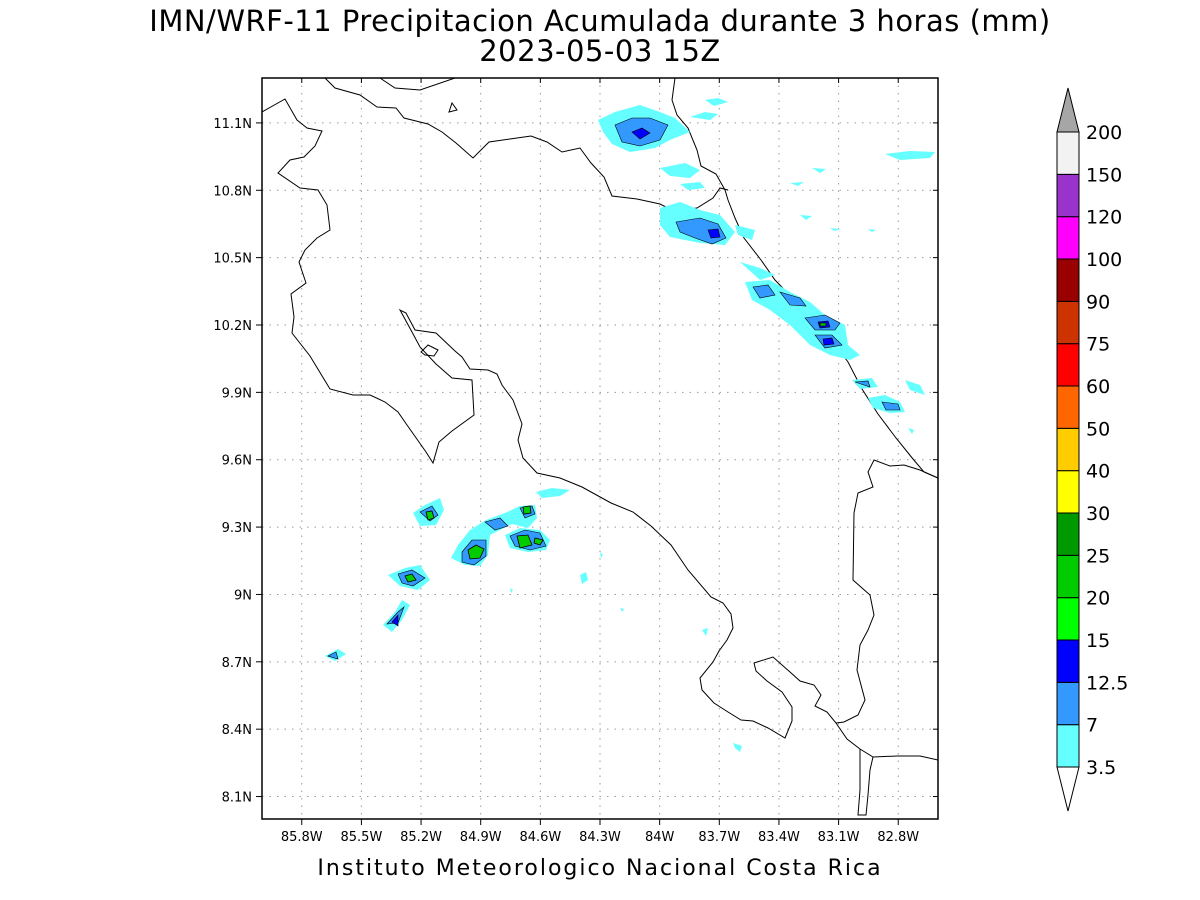 The image size is (1200, 900). What do you see at coordinates (237, 798) in the screenshot?
I see `y-tick-label: 8.1N` at bounding box center [237, 798].